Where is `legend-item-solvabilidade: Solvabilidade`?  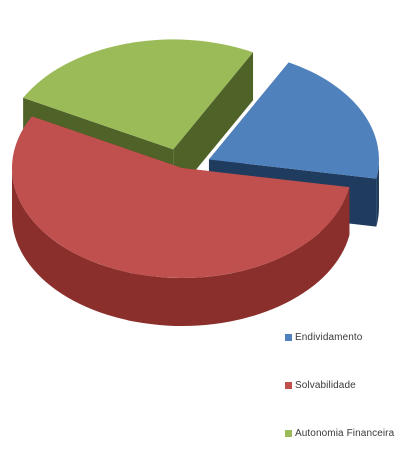 legend-item-solvabilidade: Solvabilidade is located at coordinates (343, 385).